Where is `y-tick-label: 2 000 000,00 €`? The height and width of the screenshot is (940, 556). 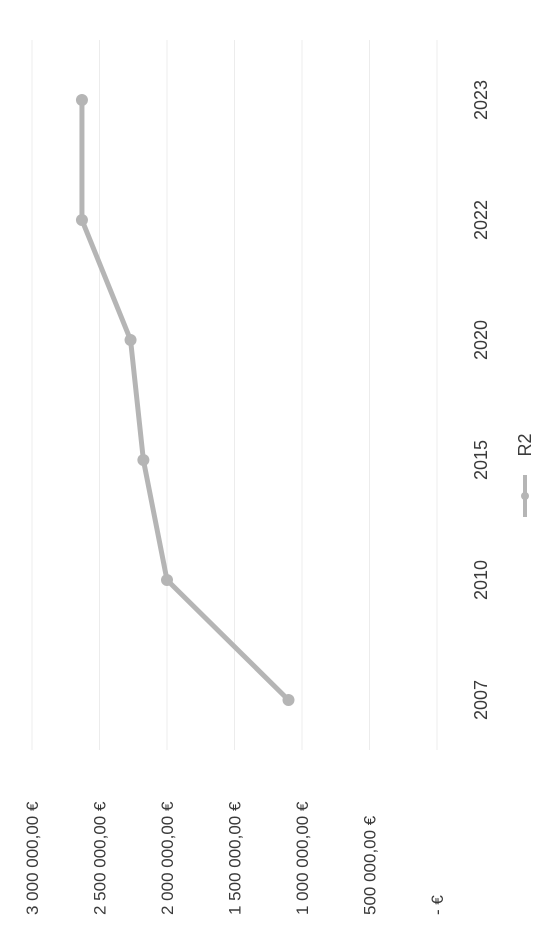 y-tick-label: 2 000 000,00 € is located at coordinates (167, 858).